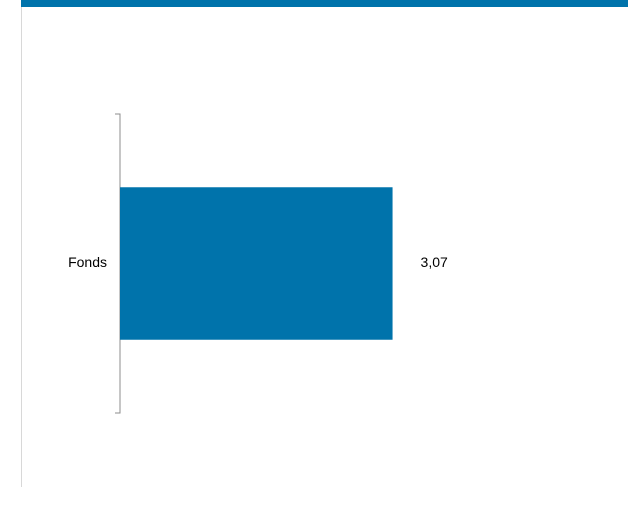 This screenshot has width=628, height=517. I want to click on bar-fonds, so click(256, 263).